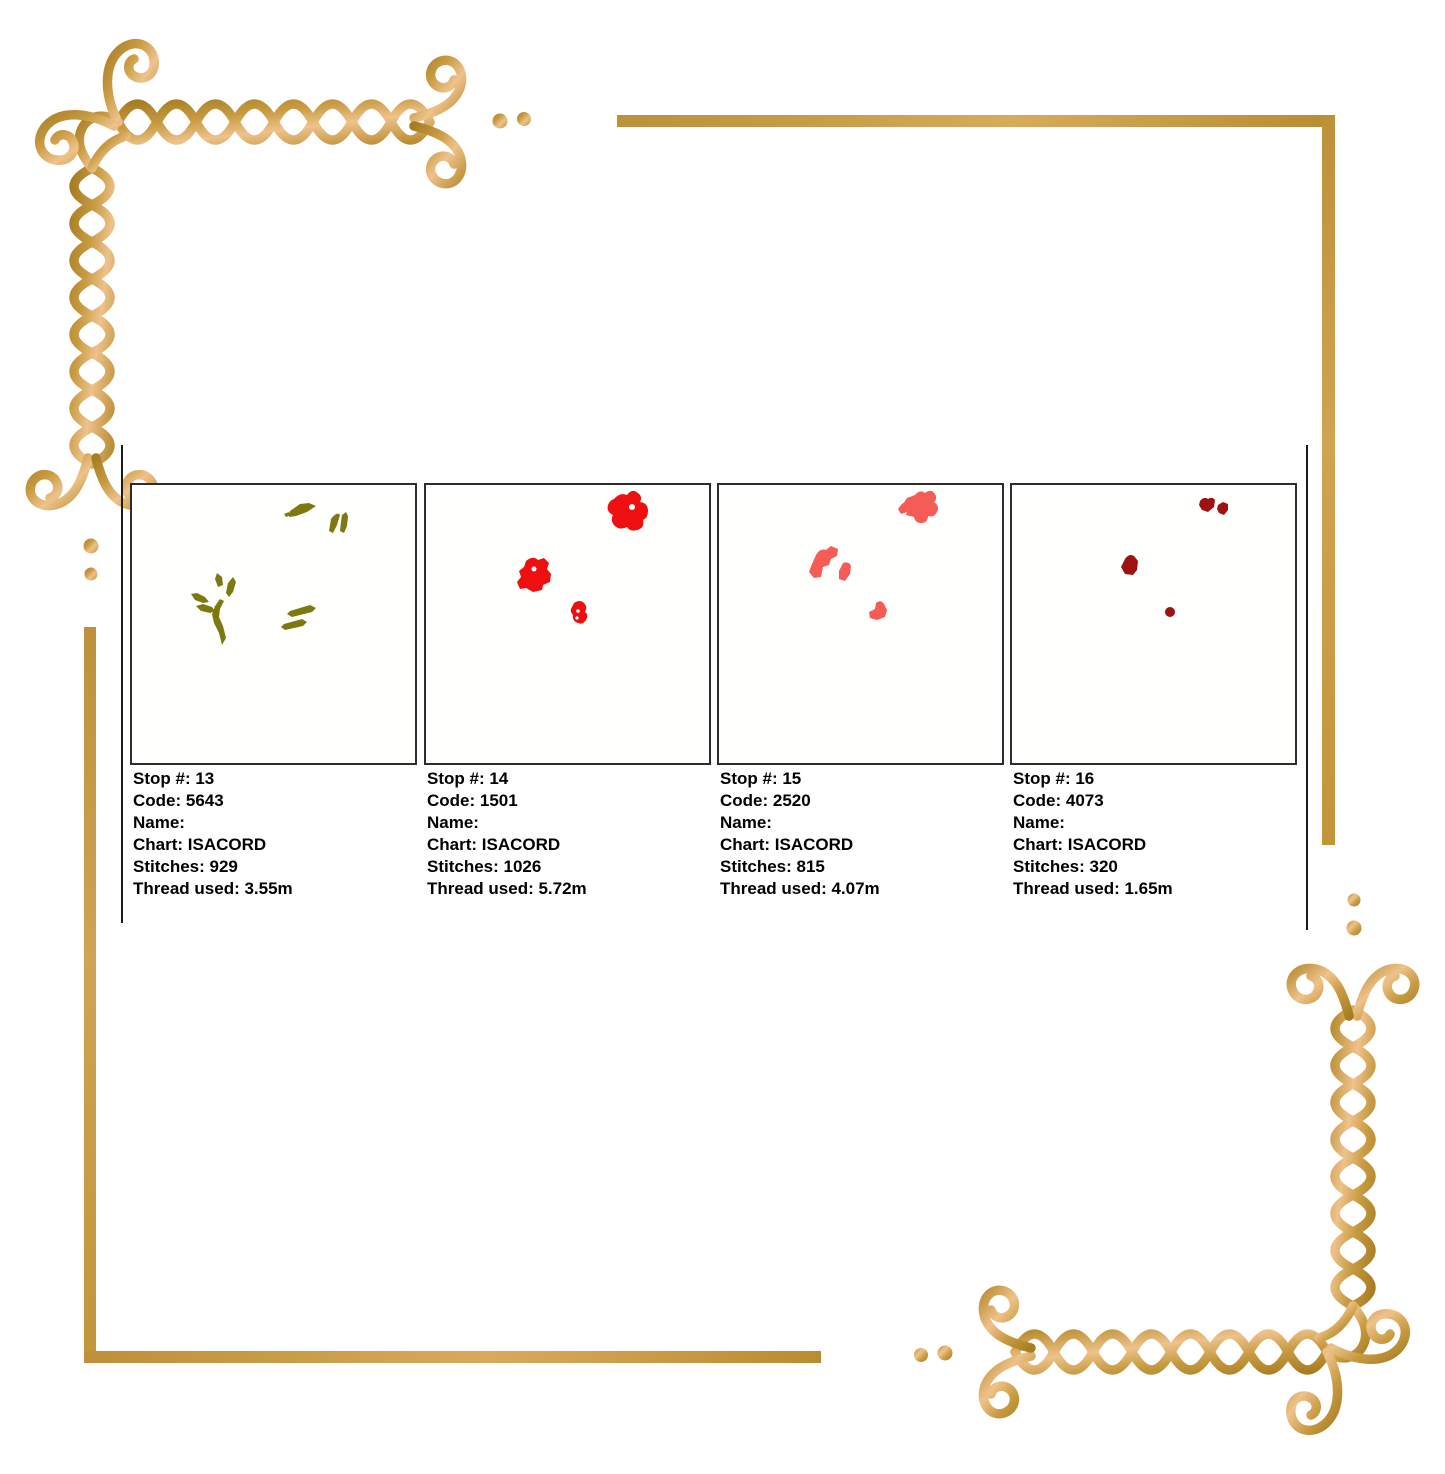  What do you see at coordinates (90, 994) in the screenshot?
I see `gold-border-left-line` at bounding box center [90, 994].